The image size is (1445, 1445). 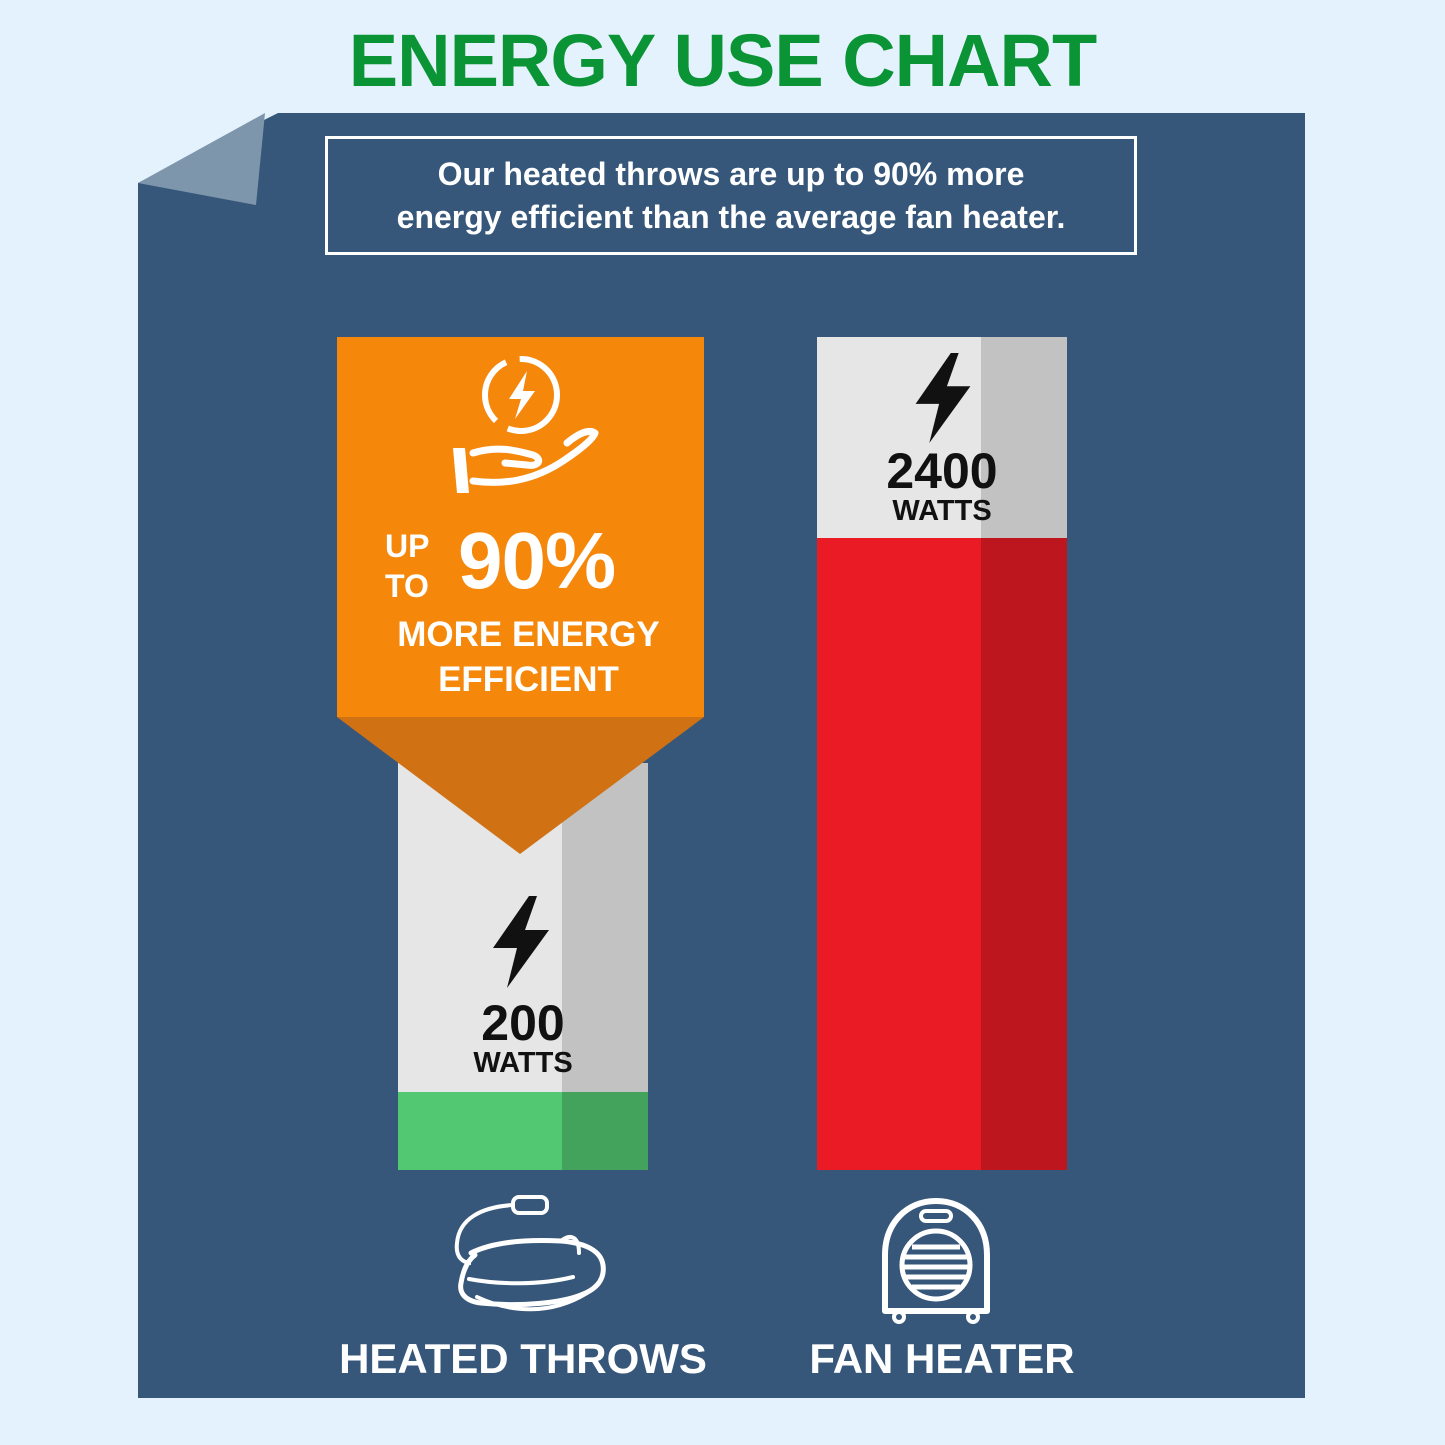 What do you see at coordinates (528, 634) in the screenshot?
I see `badge-line-1: MORE ENERGY` at bounding box center [528, 634].